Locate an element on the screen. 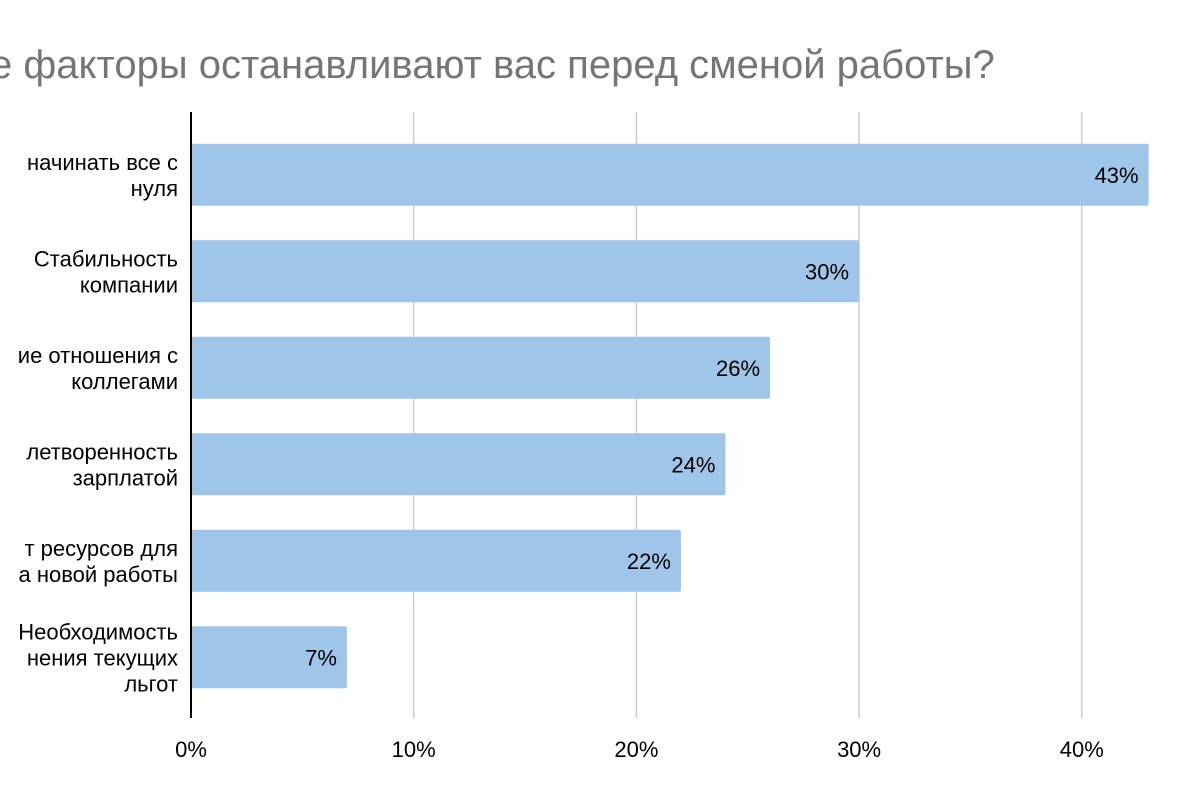  x-tick-labels: 0% 10% 20% 30% 40% is located at coordinates (639, 749).